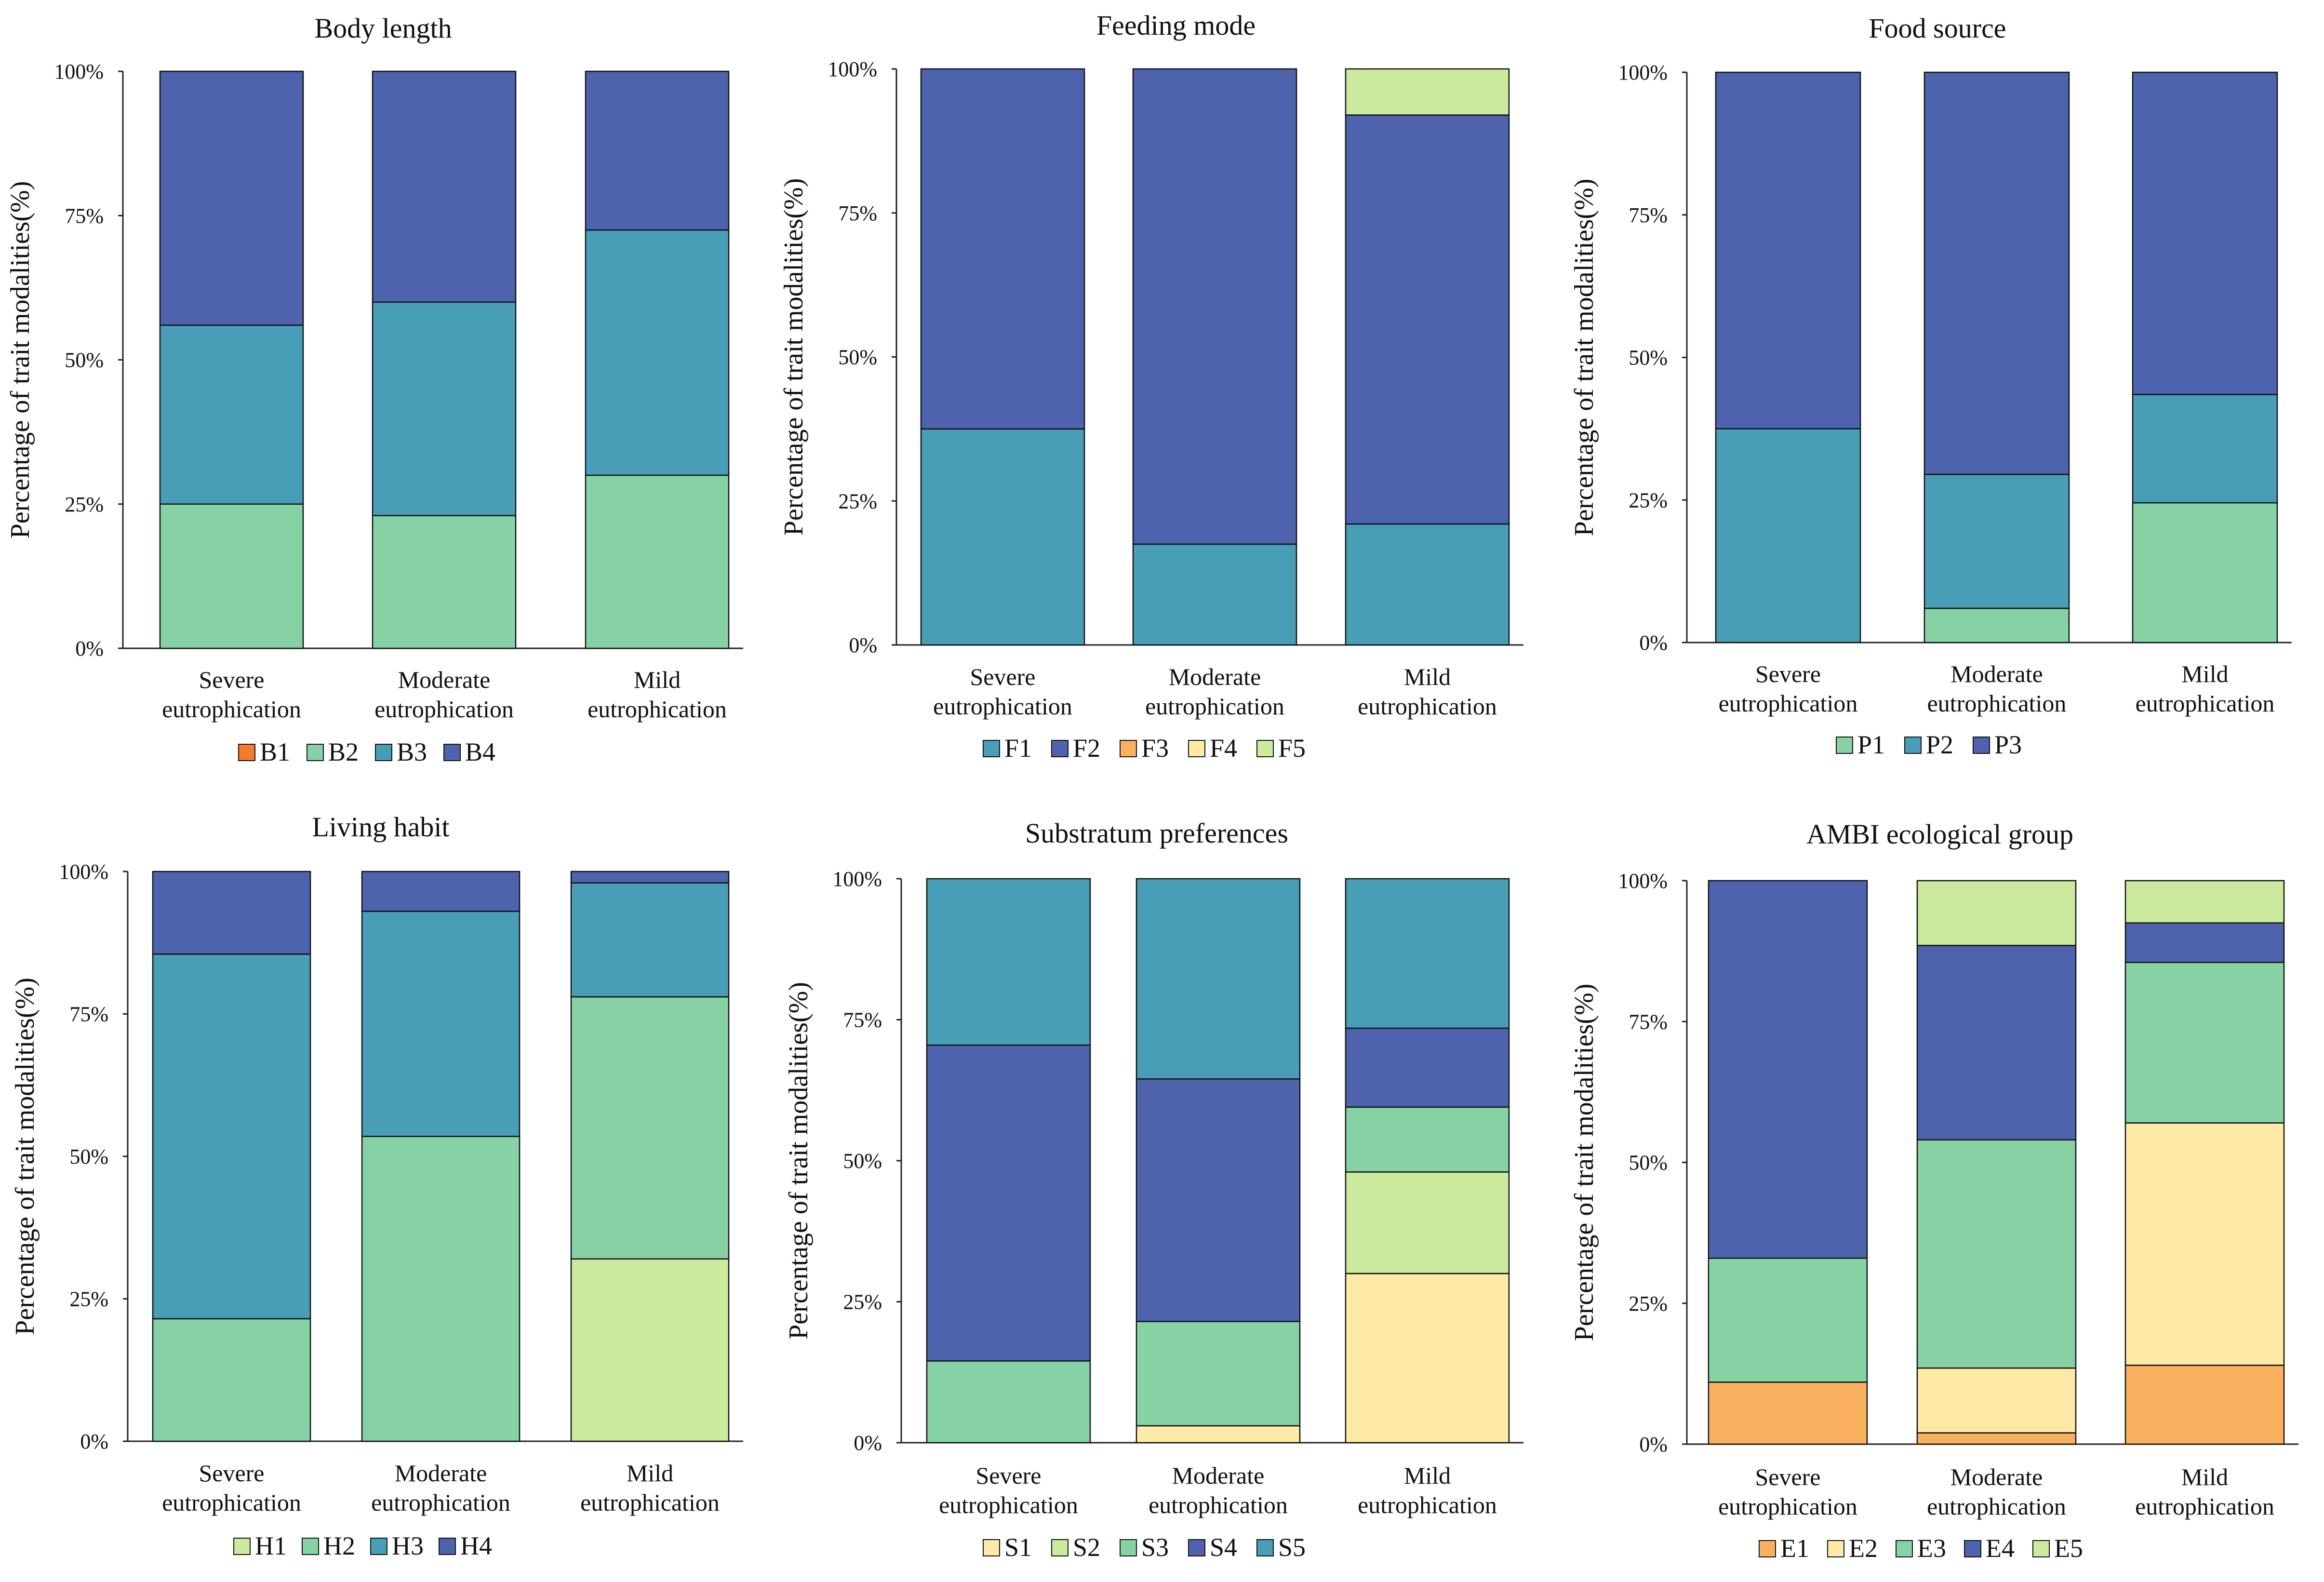  Describe the element at coordinates (231, 913) in the screenshot. I see `bar-segment-h4-severe` at that location.